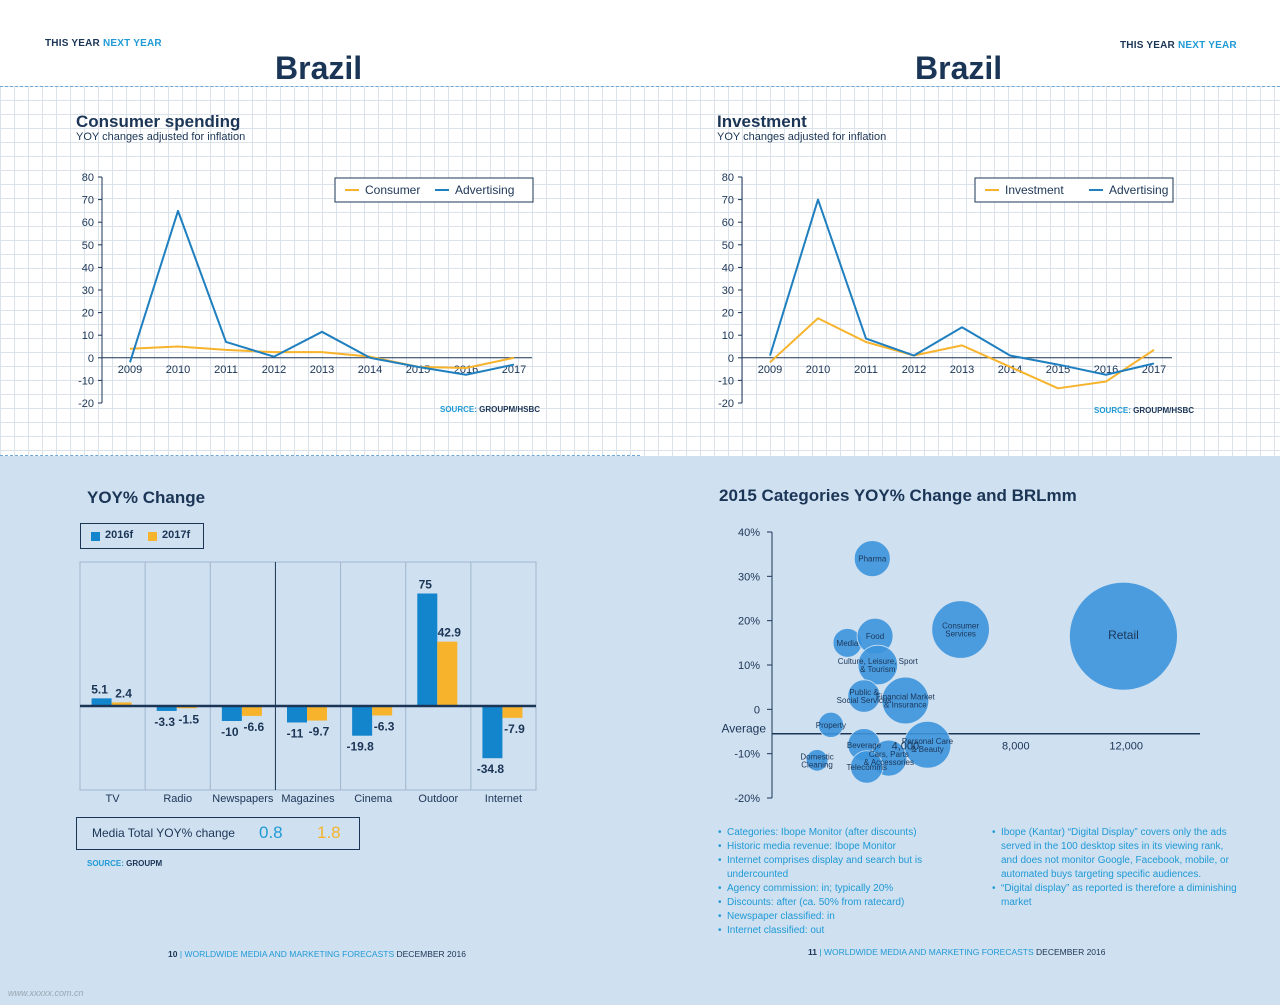 This screenshot has height=1005, width=1280. What do you see at coordinates (158, 121) in the screenshot?
I see `chart-title: Consumer spending` at bounding box center [158, 121].